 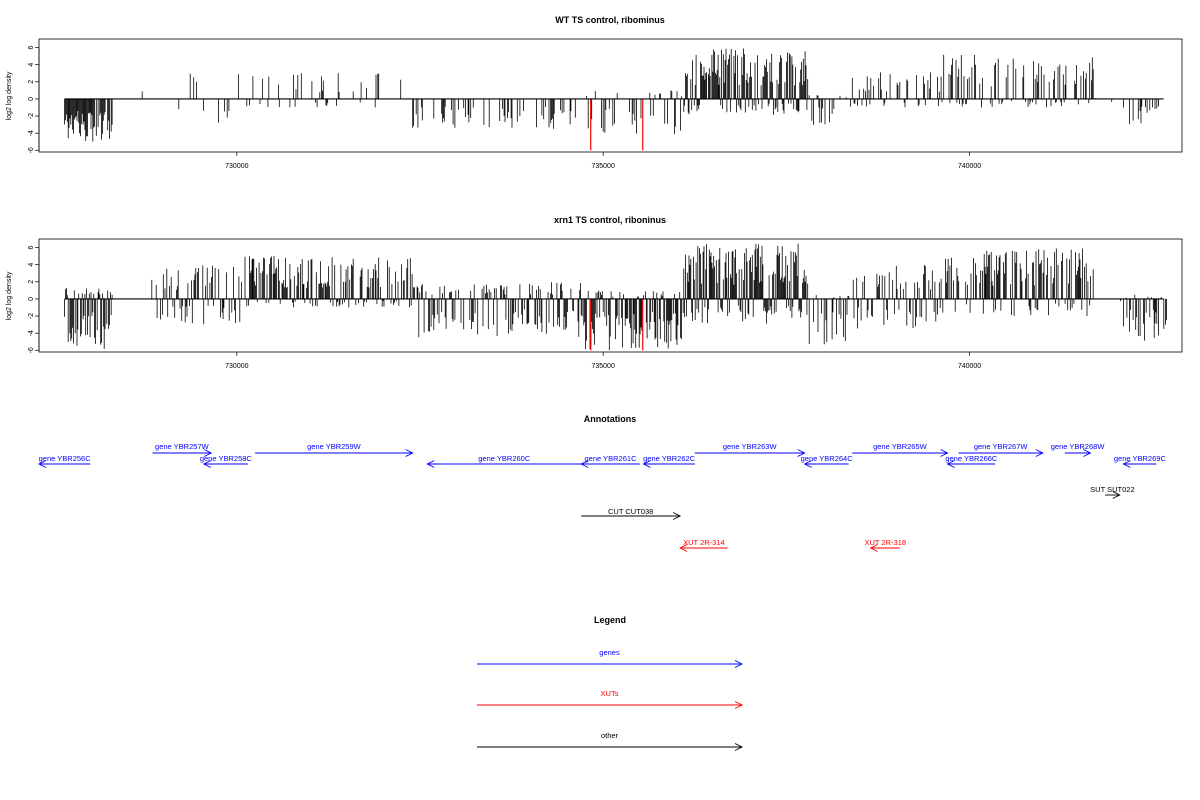 I want to click on annotation-feature: gene YBR261C, so click(x=610, y=461).